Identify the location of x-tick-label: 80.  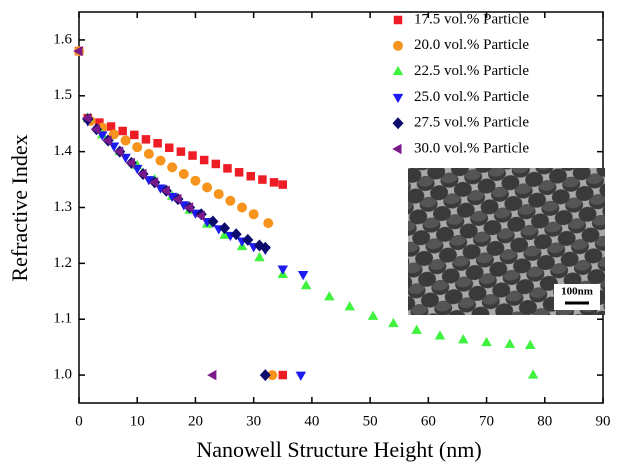
(544, 421).